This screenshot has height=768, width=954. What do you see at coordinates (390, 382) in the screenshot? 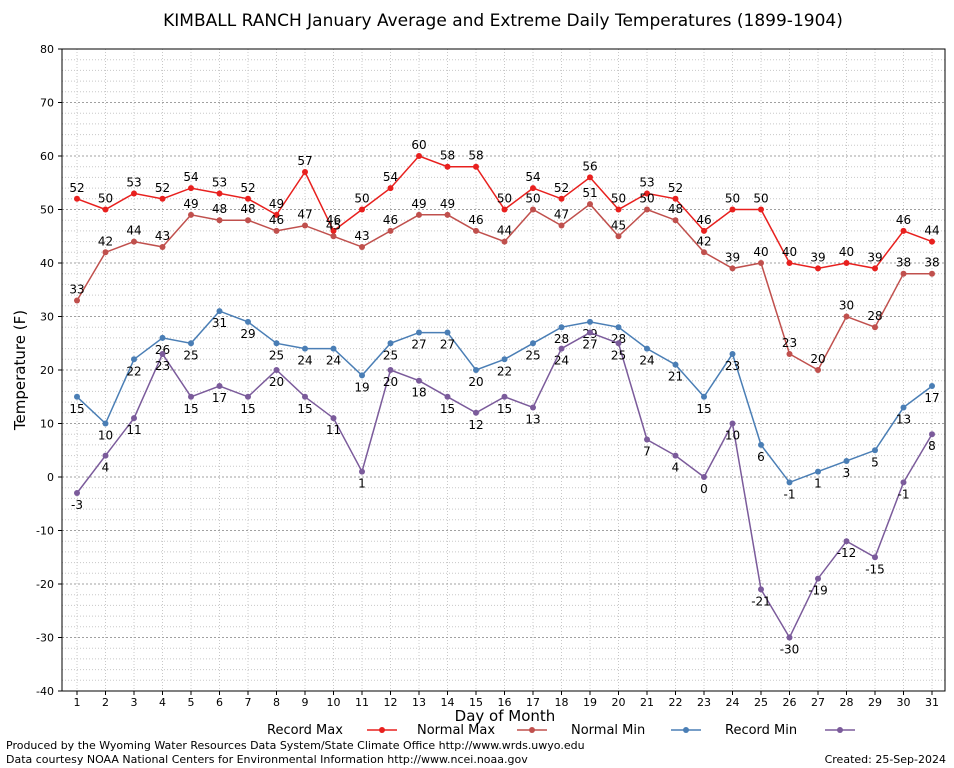
I see `data-label-record-min: 20` at bounding box center [390, 382].